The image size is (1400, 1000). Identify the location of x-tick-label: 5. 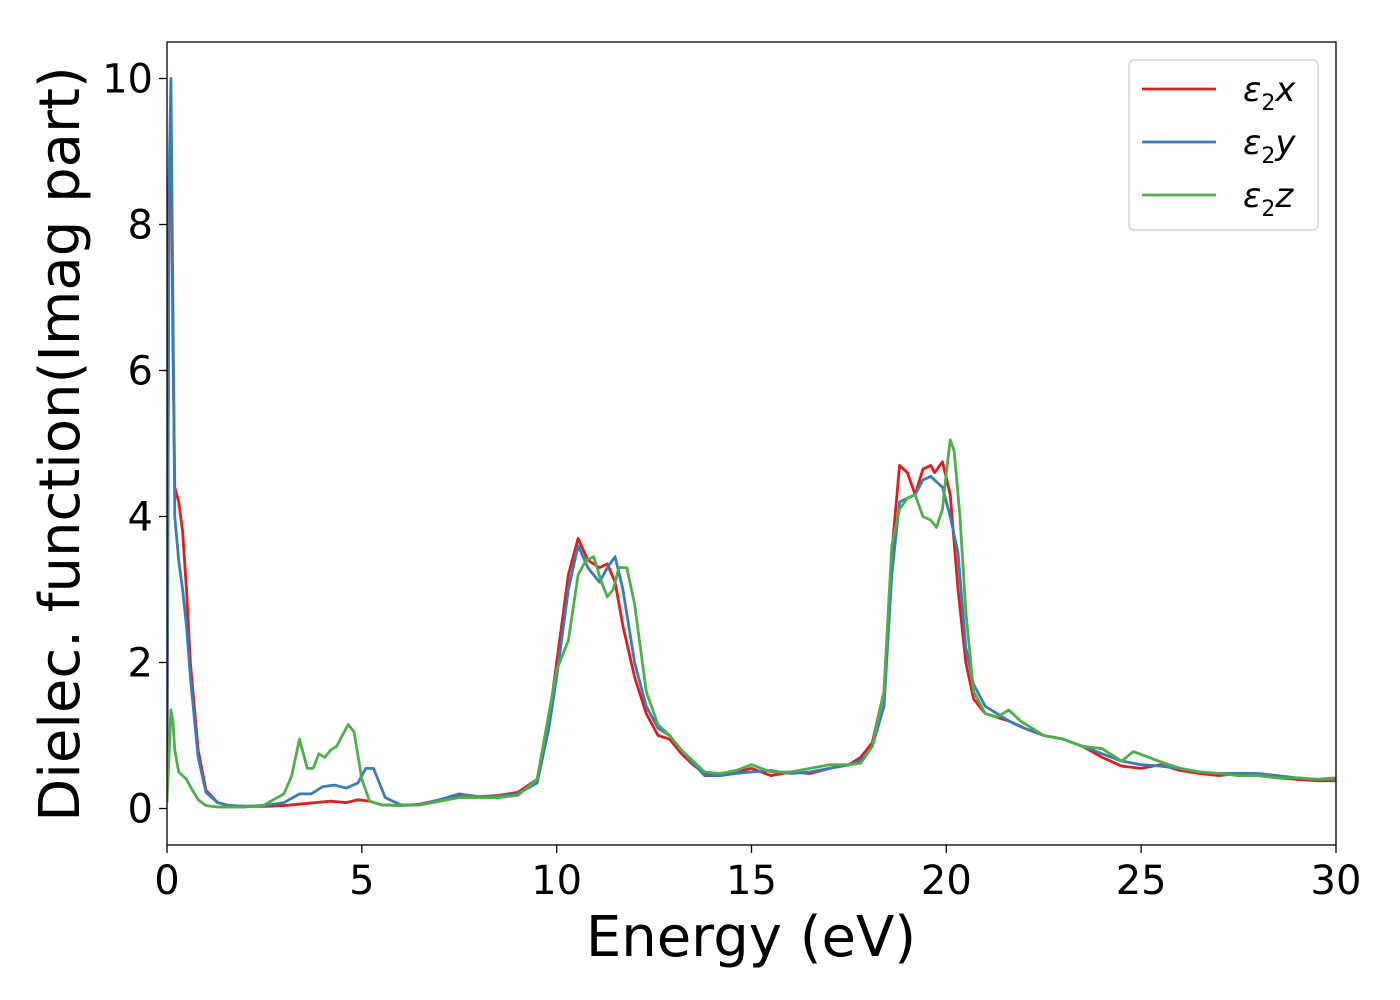
(361, 881).